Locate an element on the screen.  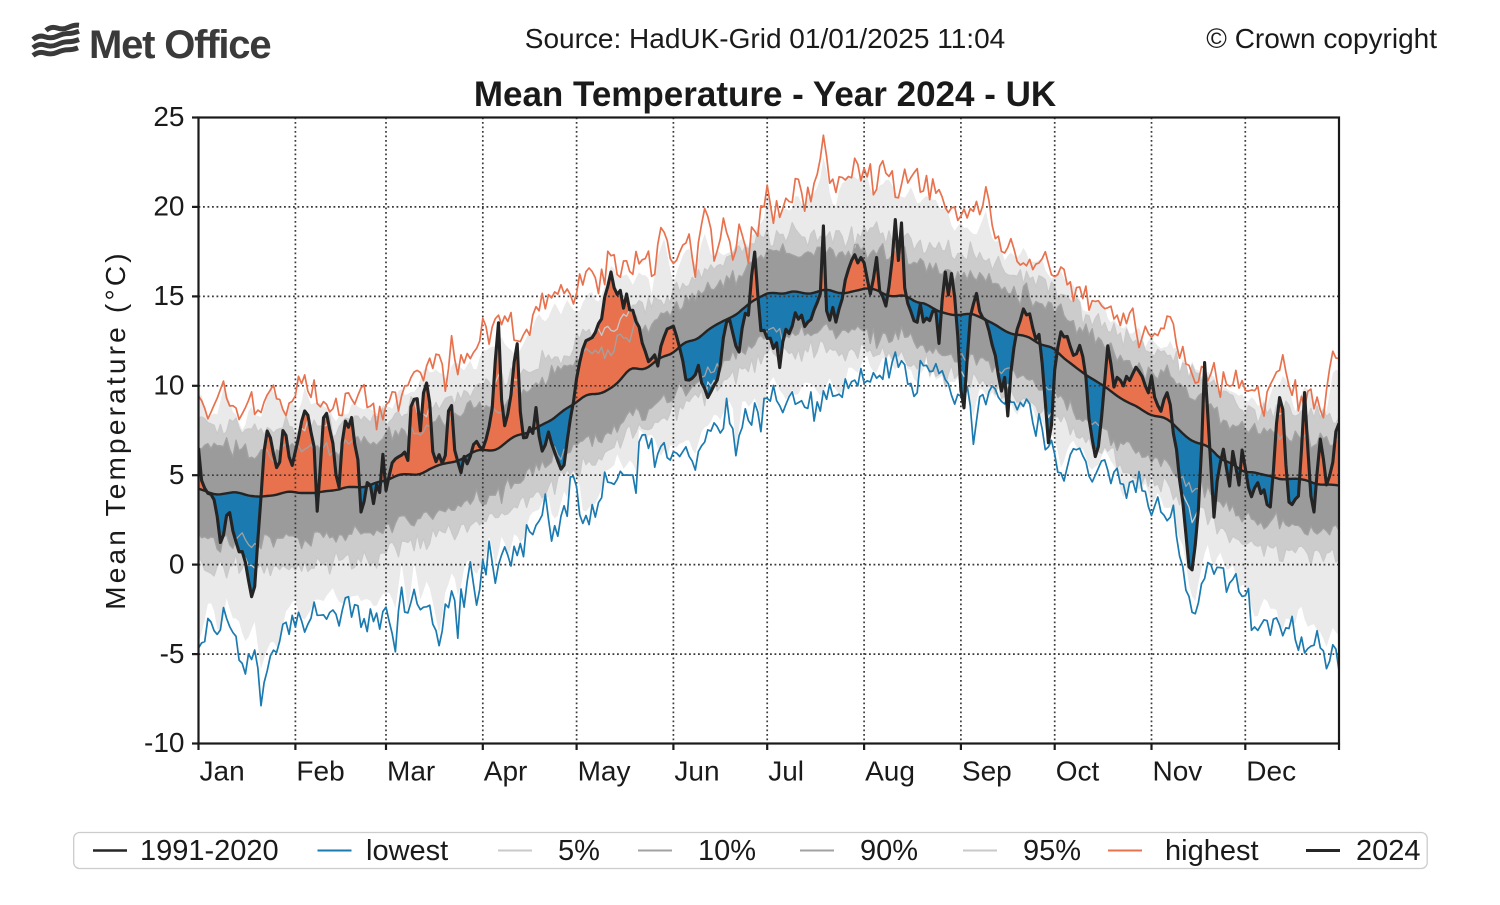
svg-text: Mean Temperature (°C) is located at coordinates (115, 430).